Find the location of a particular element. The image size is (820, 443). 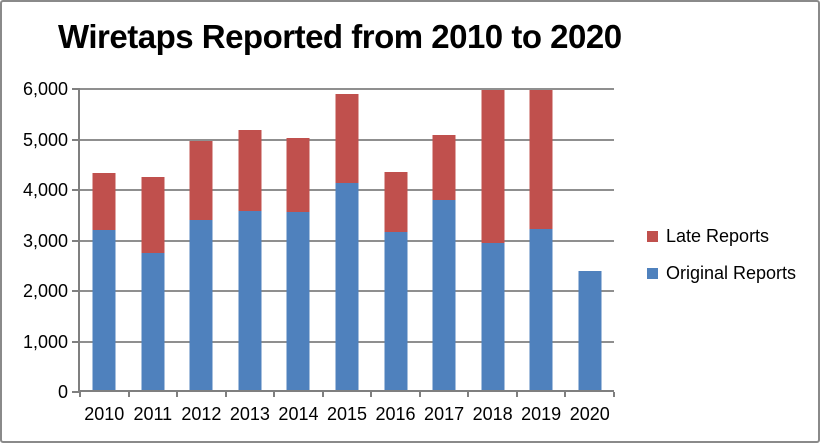

bar-group-2018 is located at coordinates (493, 240).